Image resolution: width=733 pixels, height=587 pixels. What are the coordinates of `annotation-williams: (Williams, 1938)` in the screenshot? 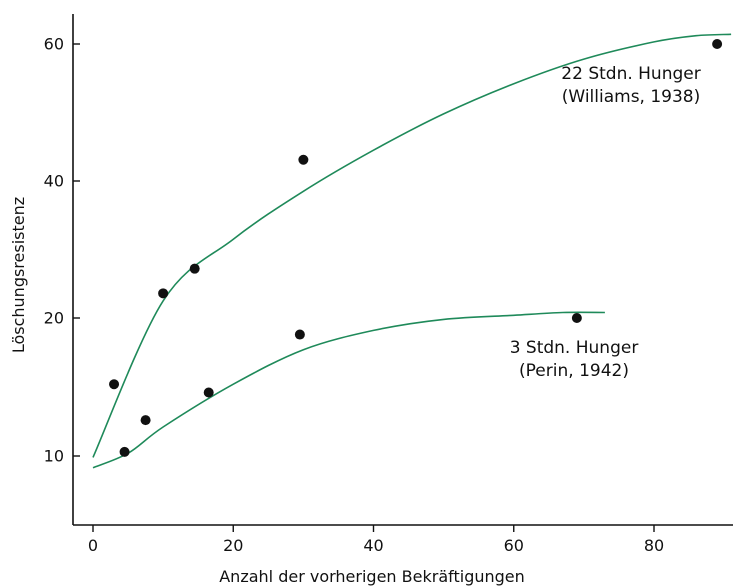 It's located at (631, 97).